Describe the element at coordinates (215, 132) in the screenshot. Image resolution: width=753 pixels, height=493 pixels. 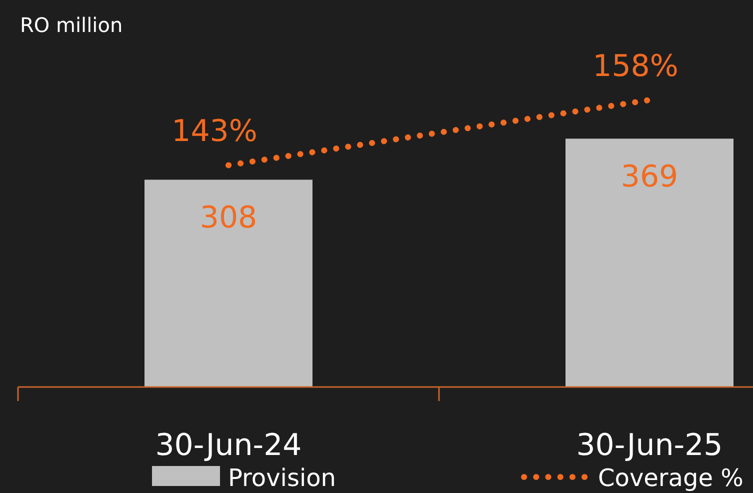
I see `data-label: 143%` at that location.